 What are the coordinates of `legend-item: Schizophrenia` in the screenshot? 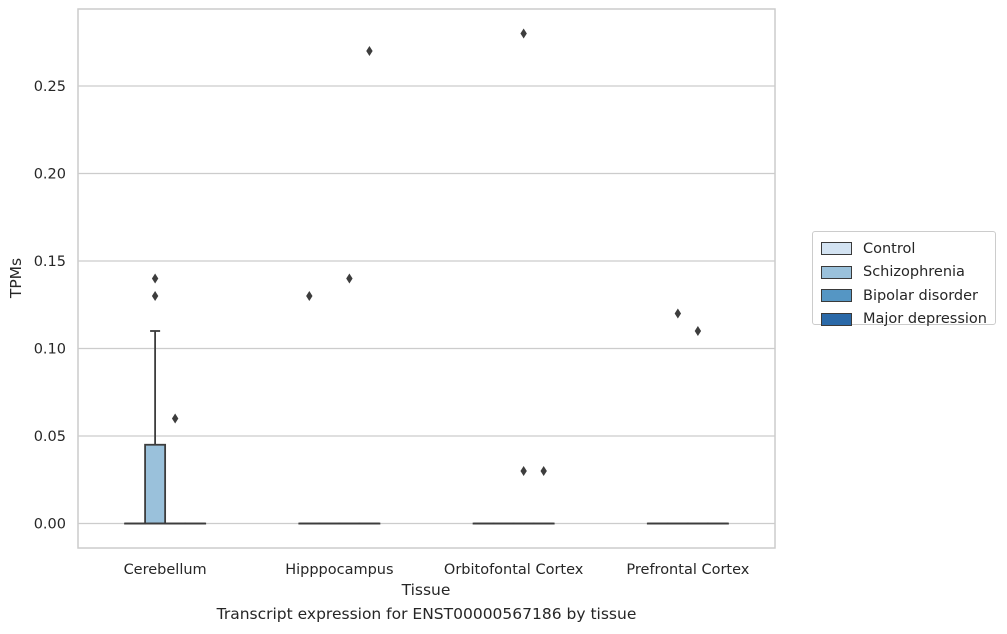 It's located at (904, 273).